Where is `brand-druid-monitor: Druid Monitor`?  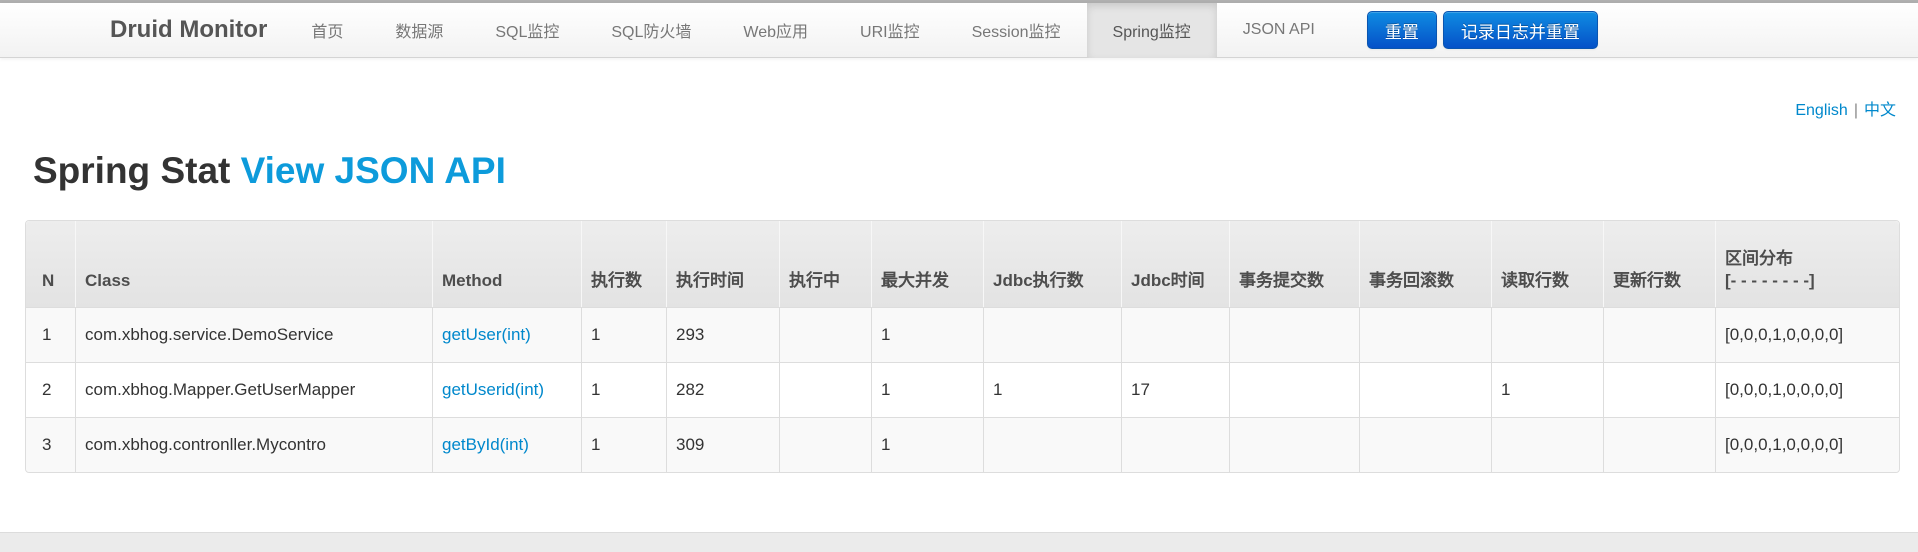
brand-druid-monitor: Druid Monitor is located at coordinates (189, 29).